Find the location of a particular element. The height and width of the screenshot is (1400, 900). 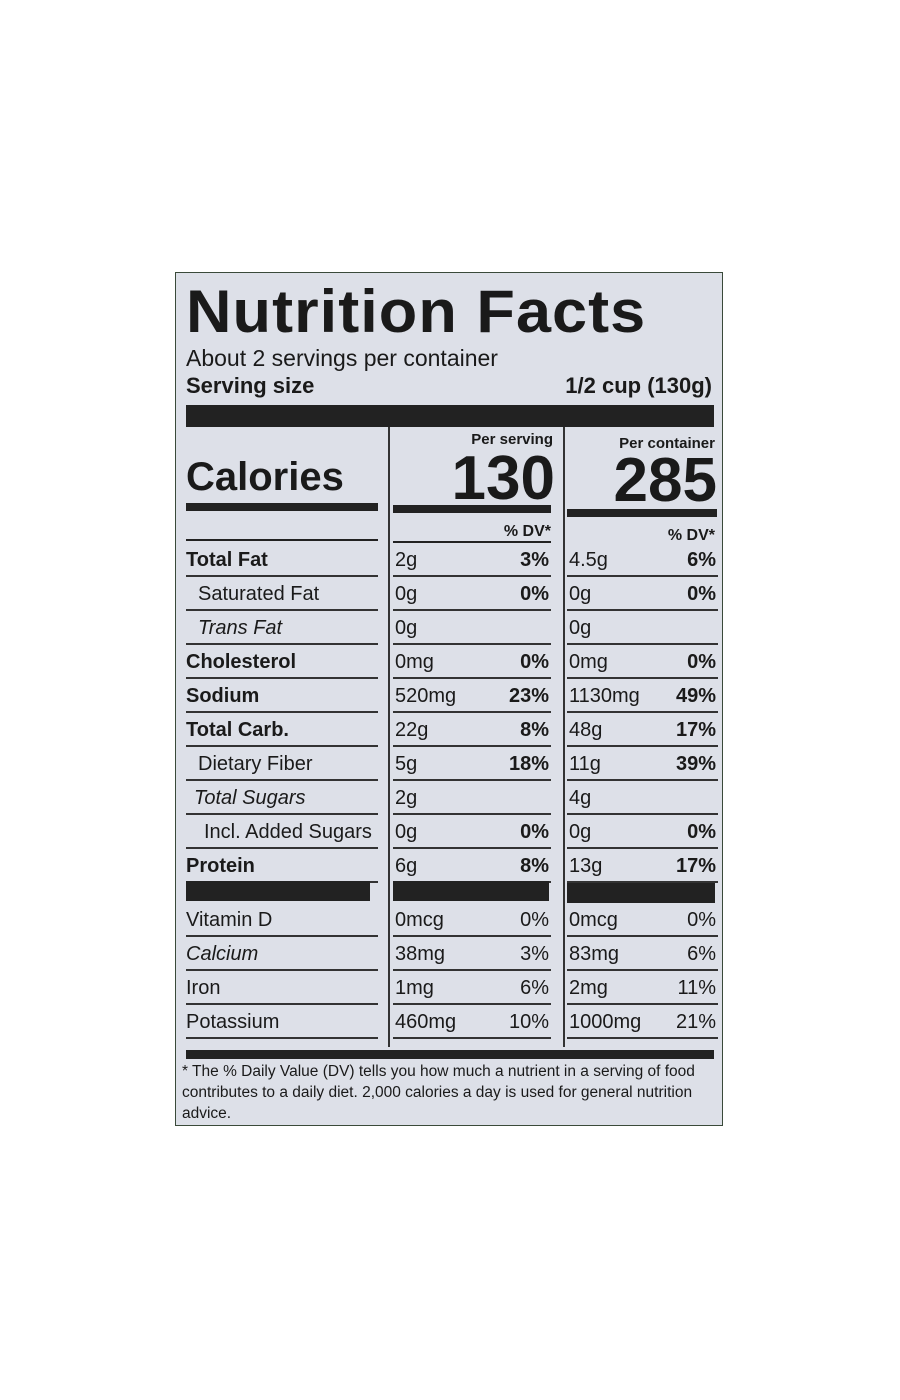

per-serving-cell: 520mg 23% is located at coordinates (472, 697).